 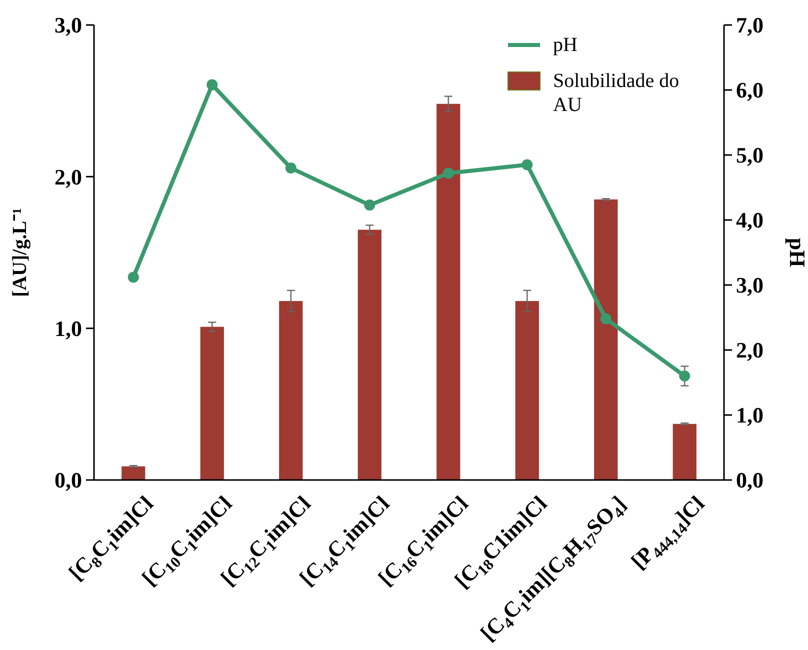 What do you see at coordinates (796, 253) in the screenshot?
I see `y2-axis-title: pH` at bounding box center [796, 253].